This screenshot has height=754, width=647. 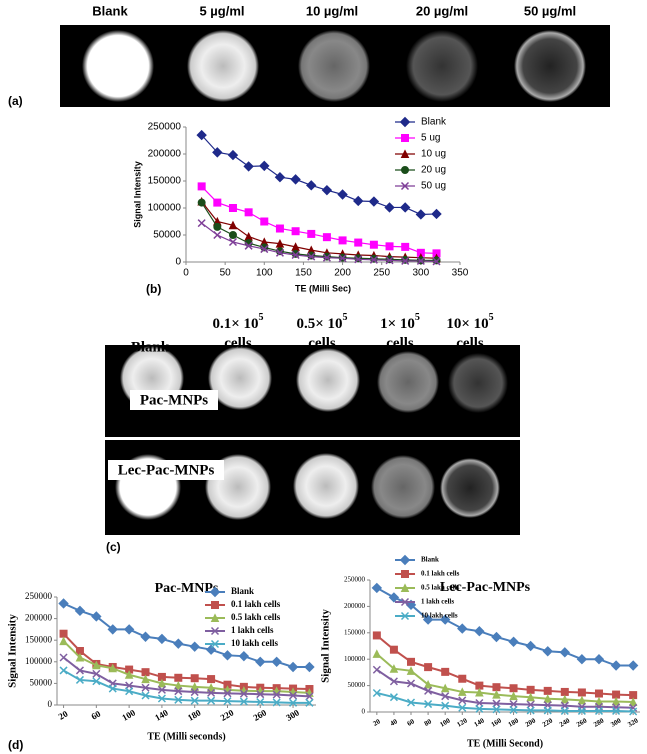 I want to click on x-axis-label: TE (Milli Second), so click(x=505, y=743).